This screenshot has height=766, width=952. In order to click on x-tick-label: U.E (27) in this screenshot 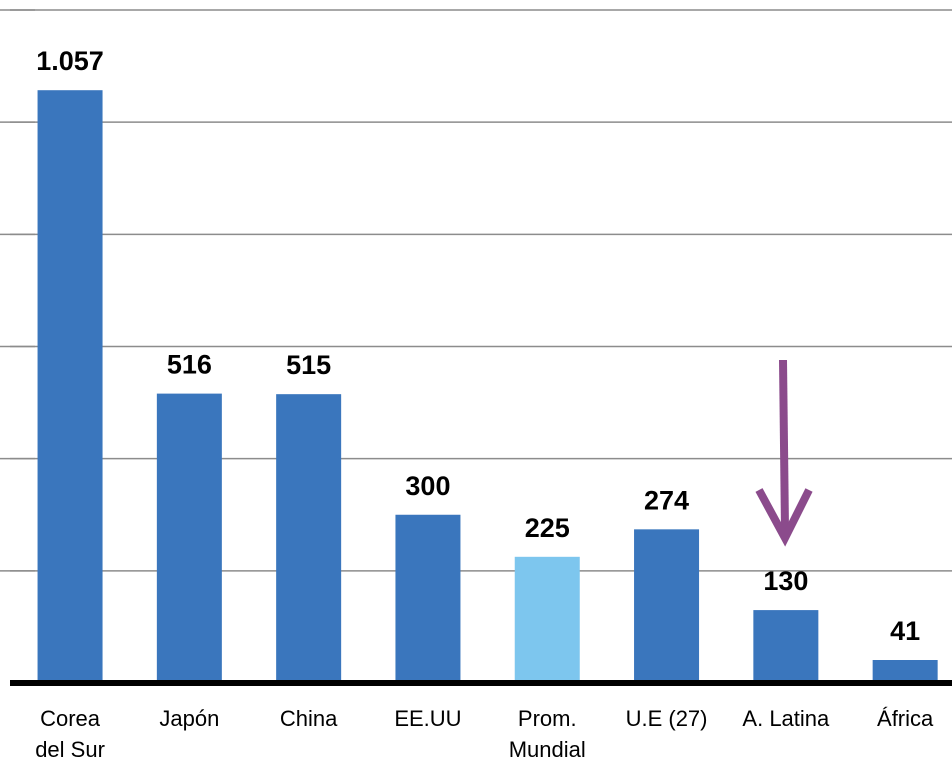, I will do `click(666, 718)`.